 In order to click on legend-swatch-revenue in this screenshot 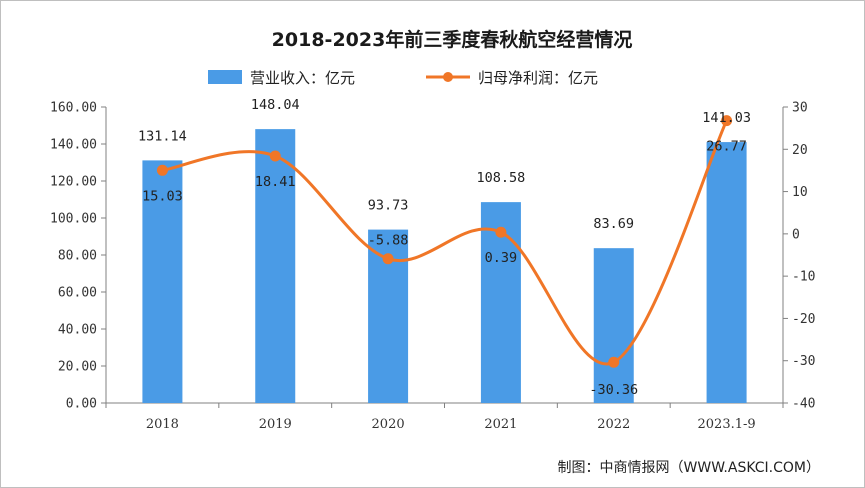, I will do `click(225, 77)`.